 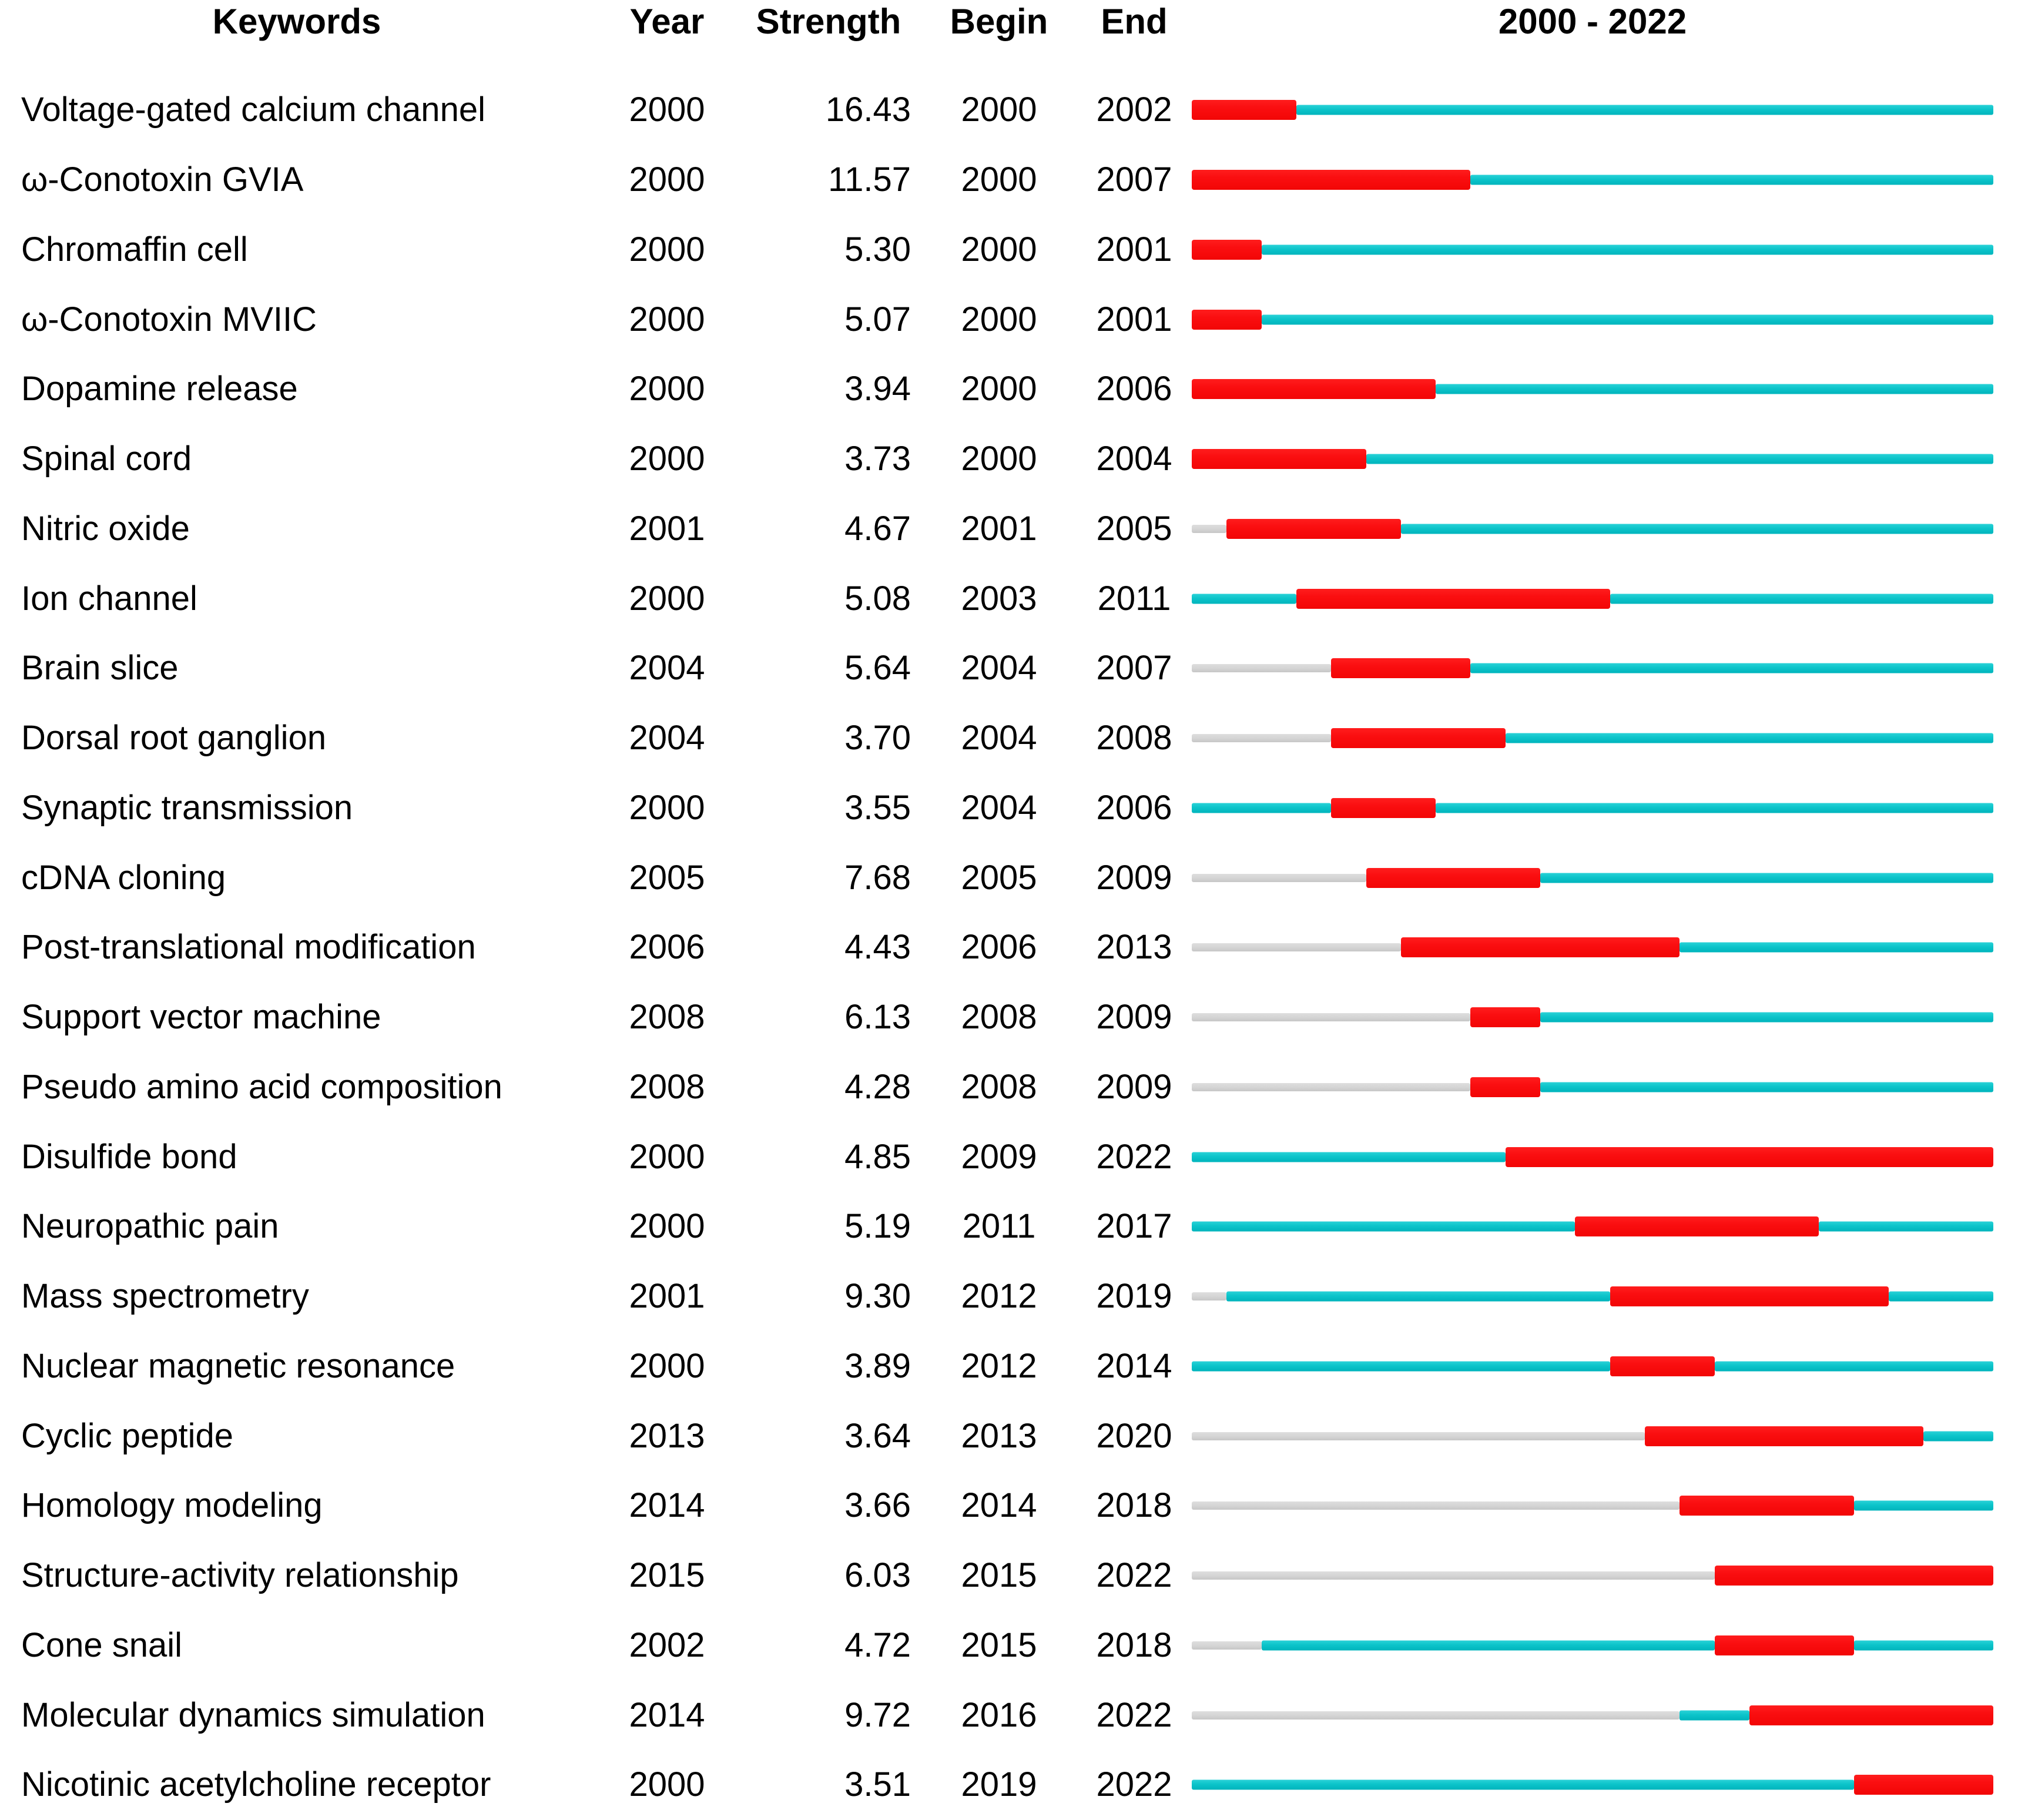 What do you see at coordinates (296, 21) in the screenshot?
I see `header-keywords: Keywords` at bounding box center [296, 21].